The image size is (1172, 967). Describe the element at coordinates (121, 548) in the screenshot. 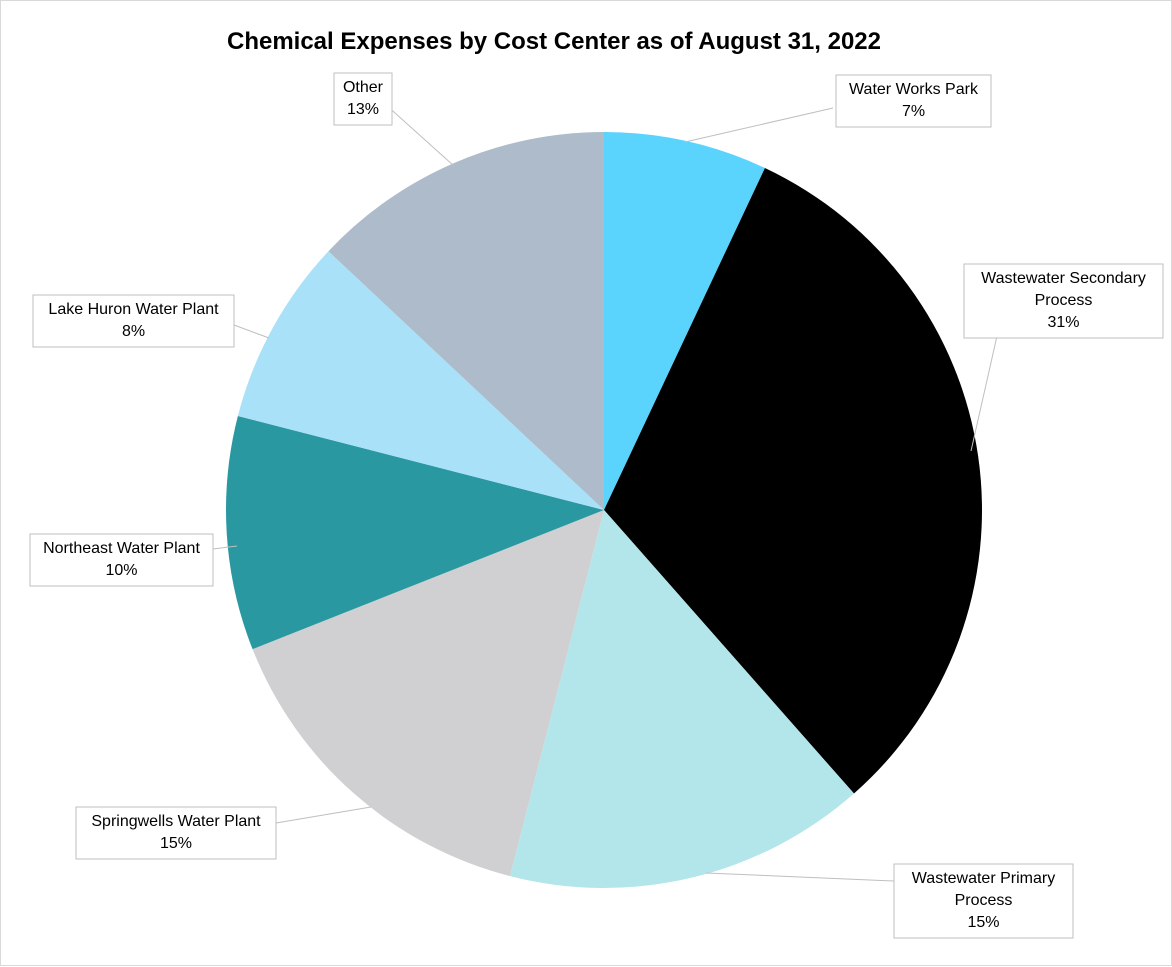

I see `data-label-name: Northeast Water Plant` at that location.